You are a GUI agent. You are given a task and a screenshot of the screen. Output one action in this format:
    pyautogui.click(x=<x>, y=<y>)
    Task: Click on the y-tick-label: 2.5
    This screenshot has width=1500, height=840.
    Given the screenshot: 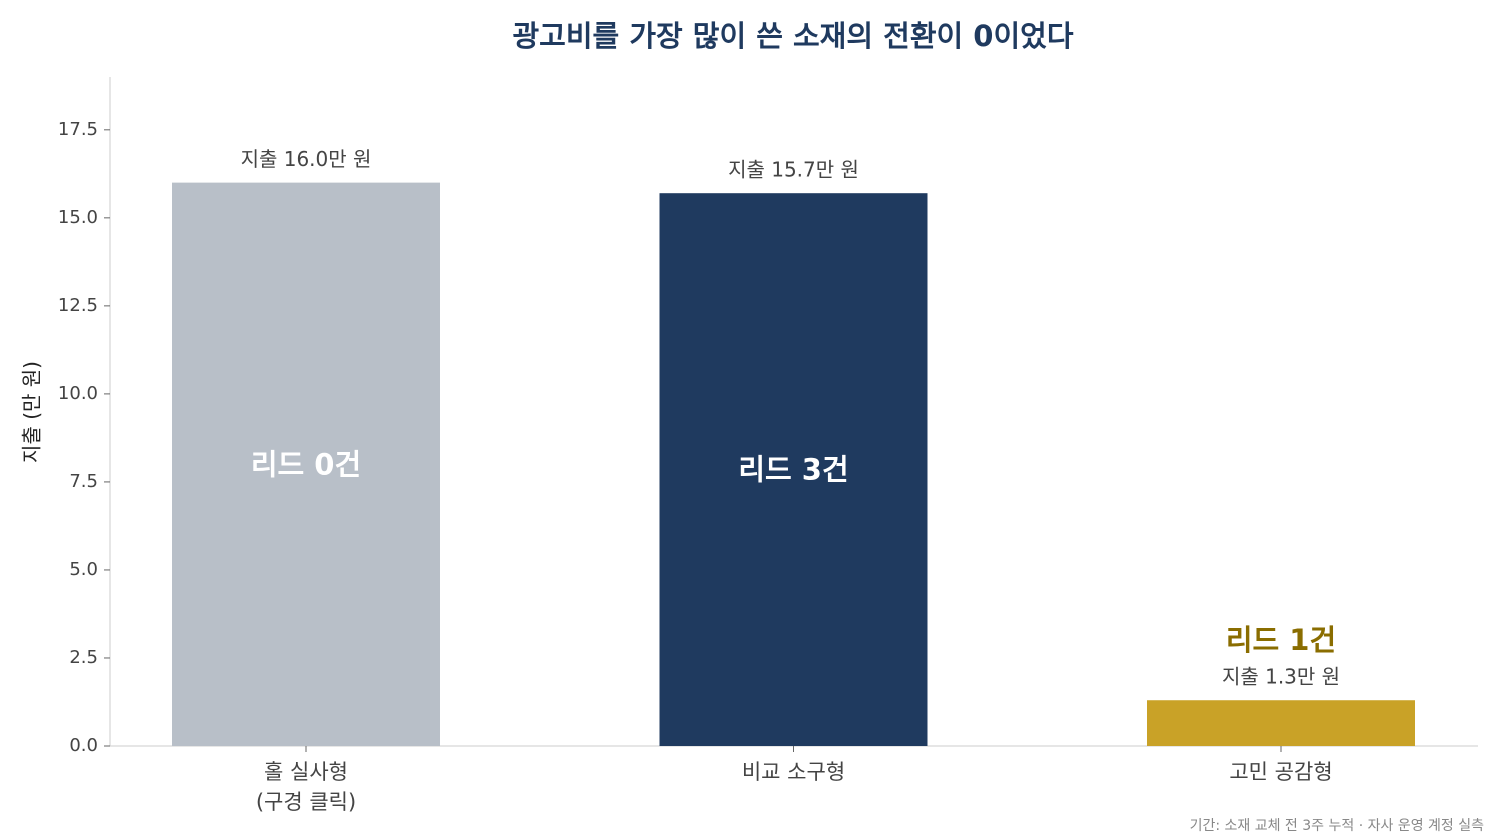 What is the action you would take?
    pyautogui.click(x=83, y=657)
    